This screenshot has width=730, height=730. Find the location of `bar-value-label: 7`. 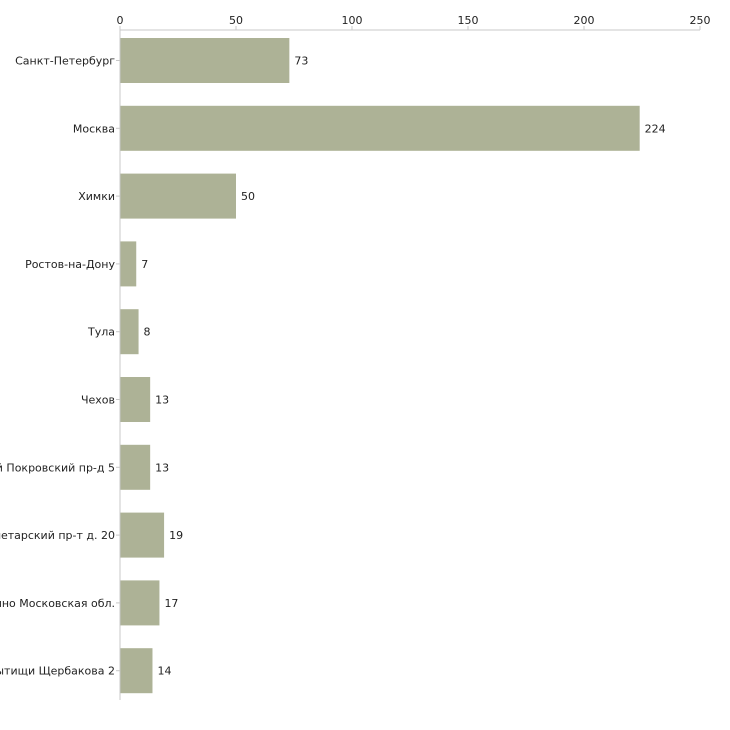

bar-value-label: 7 is located at coordinates (144, 264).